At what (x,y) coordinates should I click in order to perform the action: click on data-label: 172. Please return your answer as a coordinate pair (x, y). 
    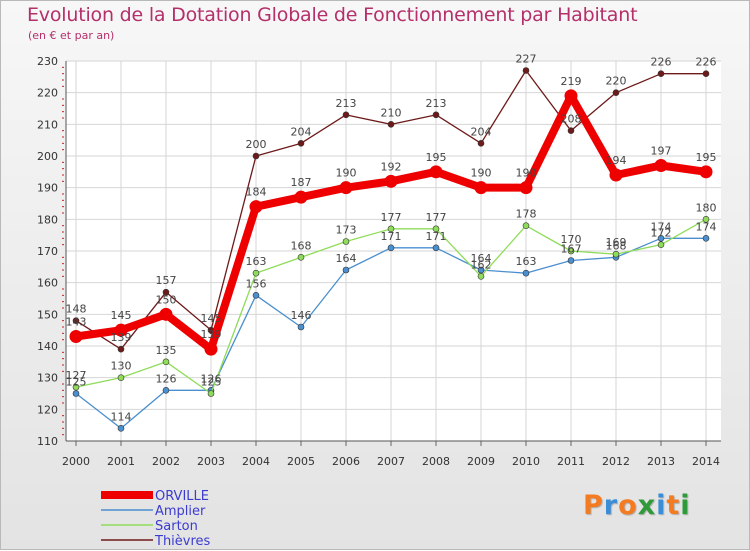
    Looking at the image, I should click on (661, 233).